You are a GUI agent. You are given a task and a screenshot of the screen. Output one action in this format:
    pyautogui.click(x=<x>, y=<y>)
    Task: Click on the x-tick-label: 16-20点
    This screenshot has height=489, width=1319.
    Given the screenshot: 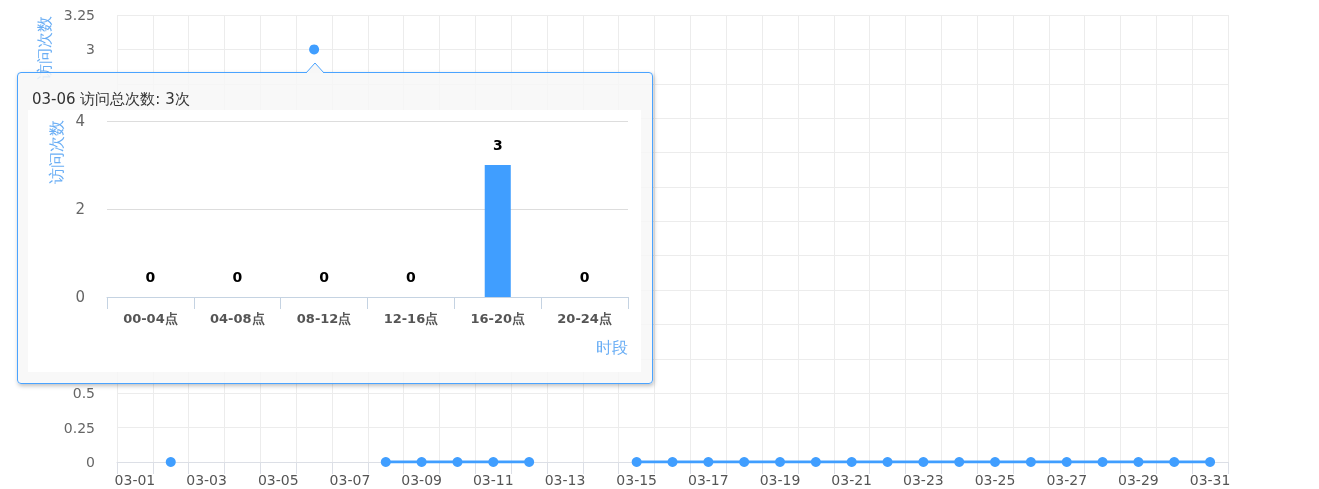 What is the action you would take?
    pyautogui.click(x=498, y=318)
    